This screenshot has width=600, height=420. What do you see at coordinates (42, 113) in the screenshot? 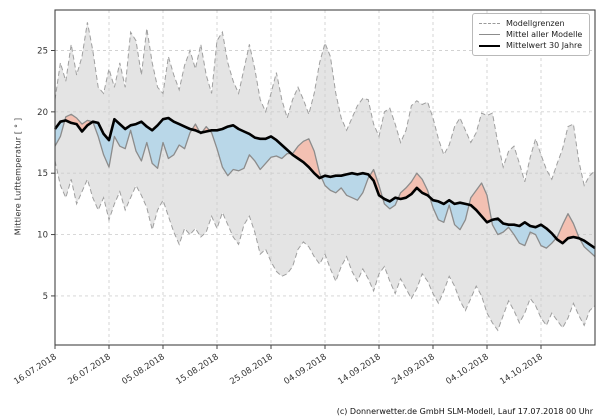
I see `svg-text: 20` at bounding box center [42, 113].